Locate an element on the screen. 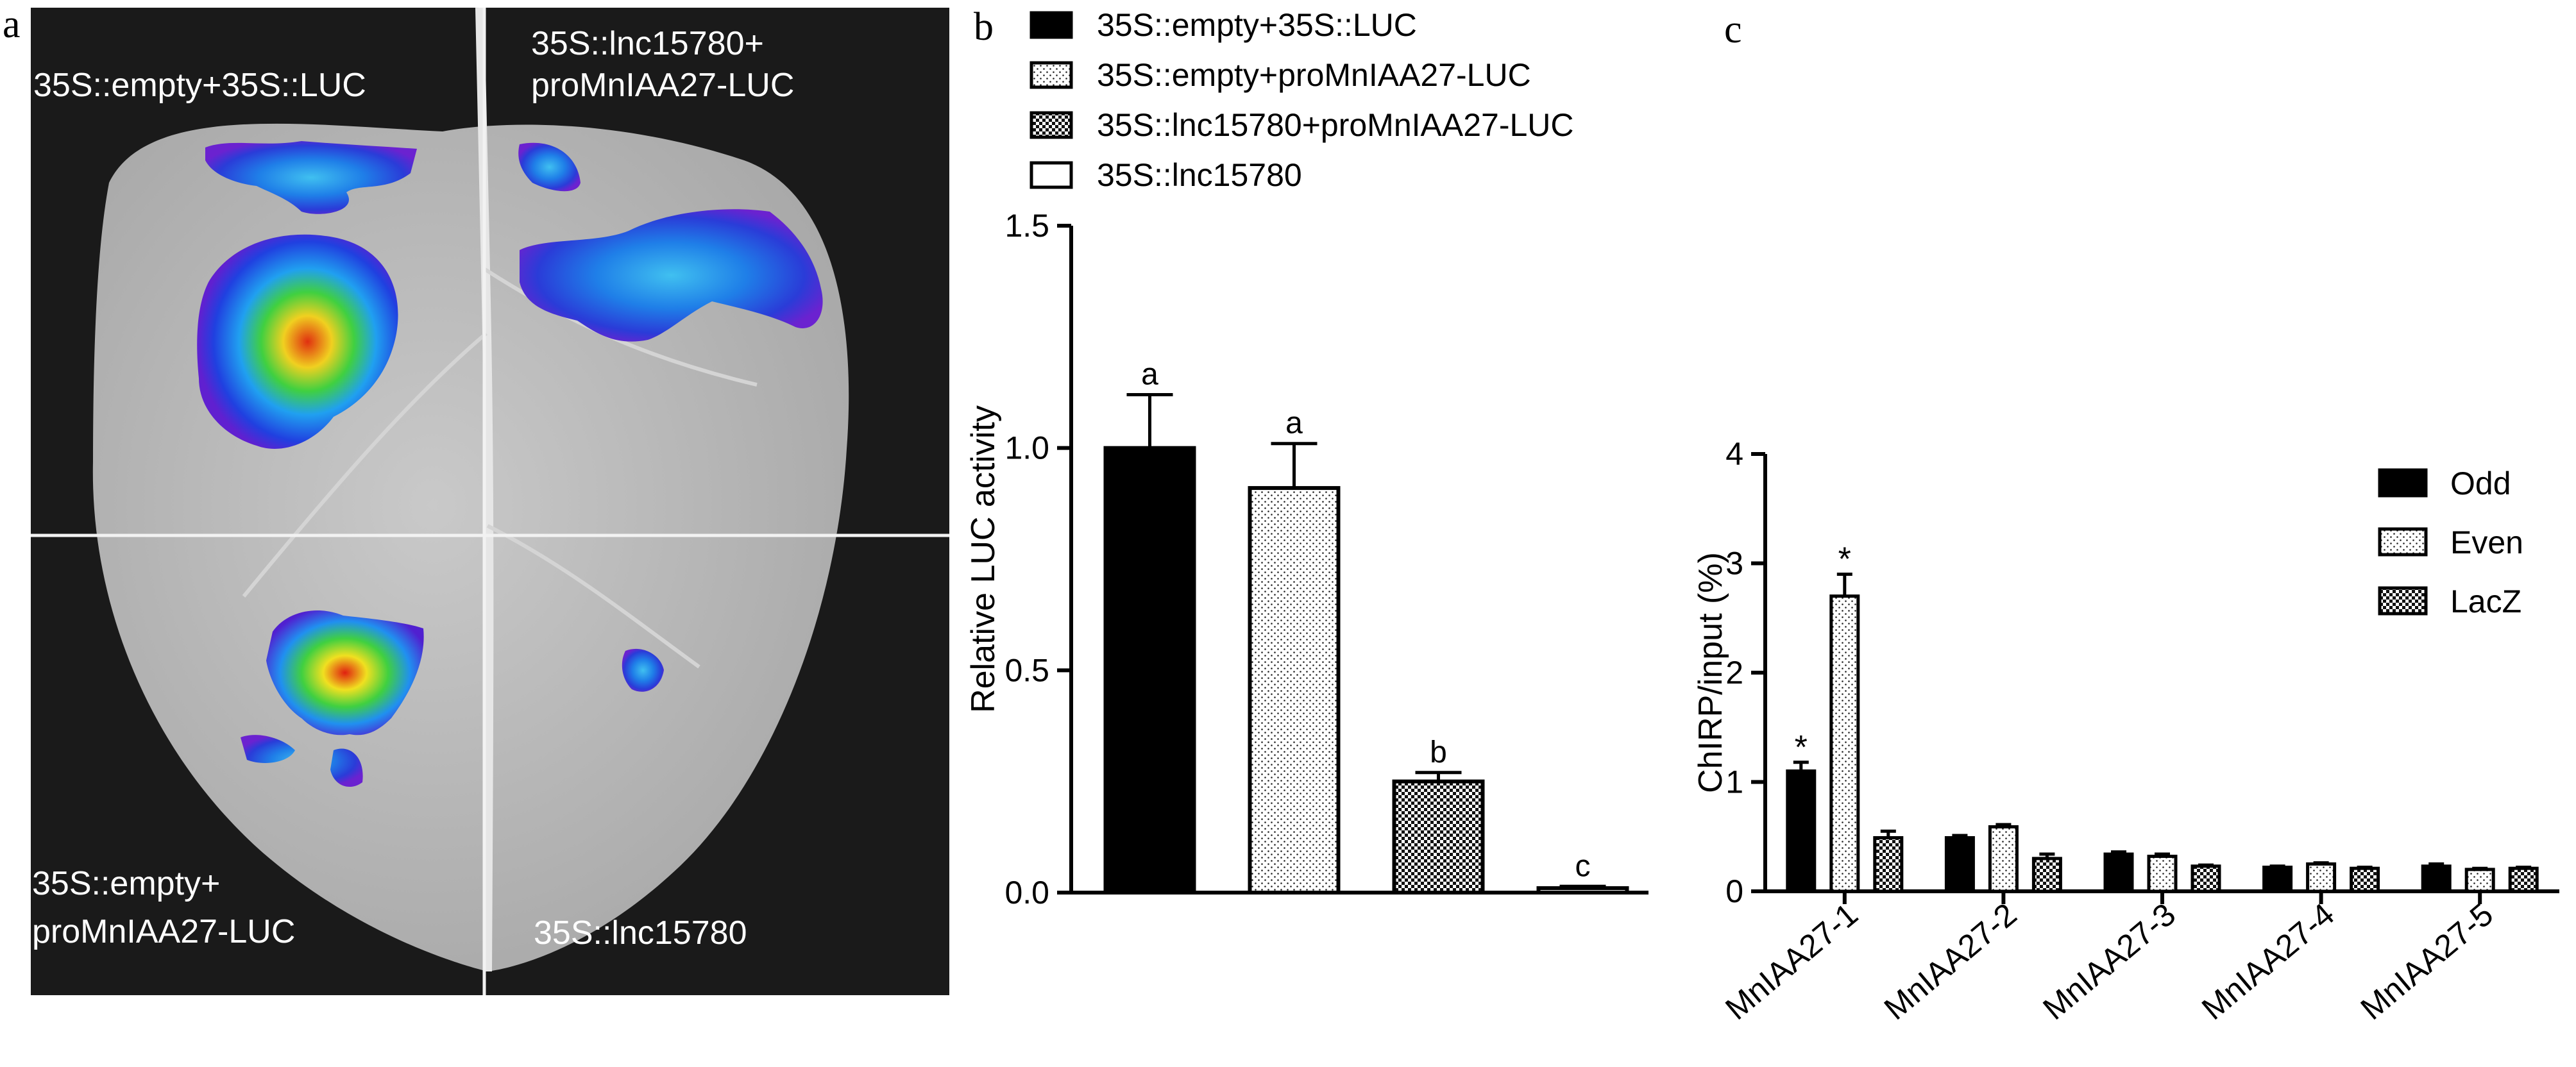  x-tick-label: MnIAA27-4 is located at coordinates (2268, 962).